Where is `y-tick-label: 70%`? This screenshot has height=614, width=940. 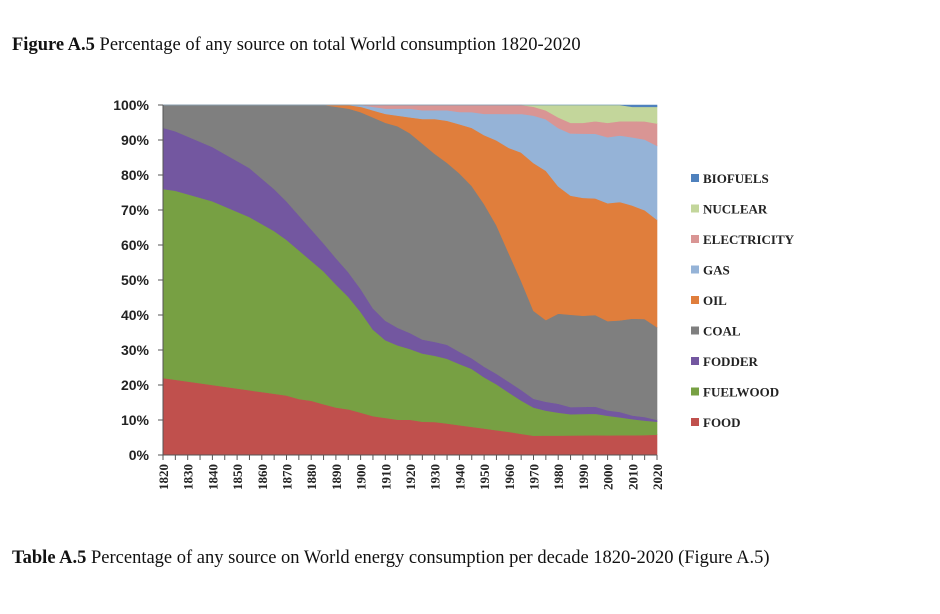 y-tick-label: 70% is located at coordinates (135, 210).